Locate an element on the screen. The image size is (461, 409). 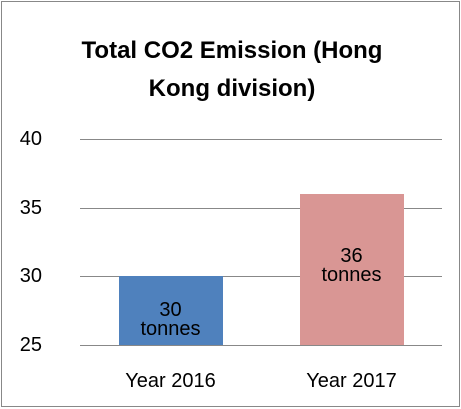
x-tick-label: Year 2017 is located at coordinates (351, 381).